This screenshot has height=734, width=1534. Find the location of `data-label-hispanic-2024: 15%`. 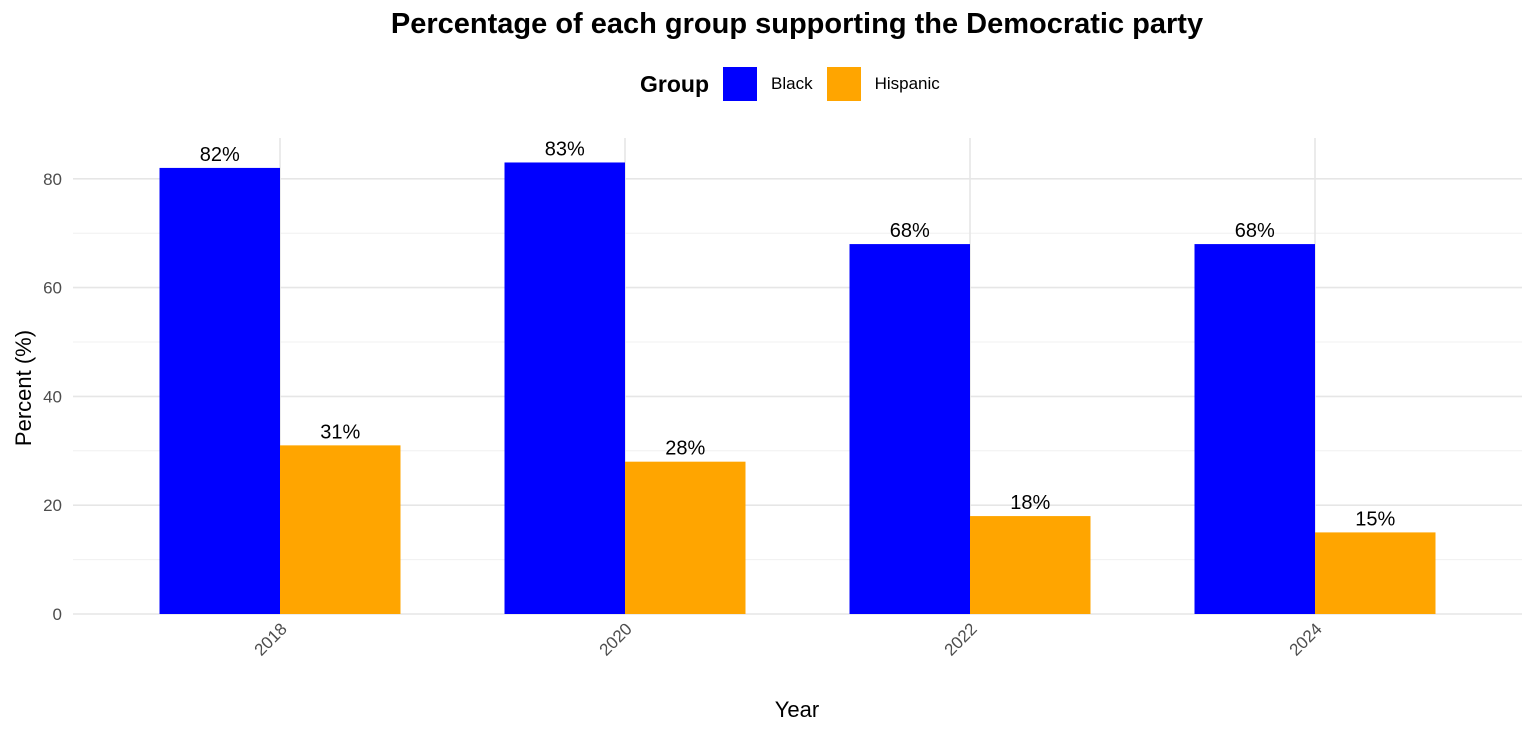

data-label-hispanic-2024: 15% is located at coordinates (1375, 519).